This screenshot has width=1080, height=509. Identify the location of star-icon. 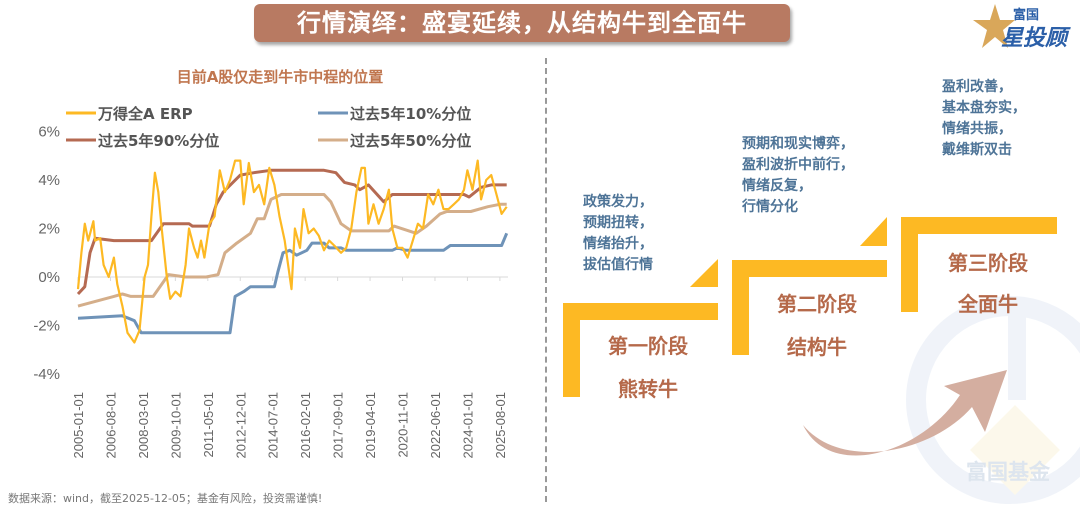
(994, 26).